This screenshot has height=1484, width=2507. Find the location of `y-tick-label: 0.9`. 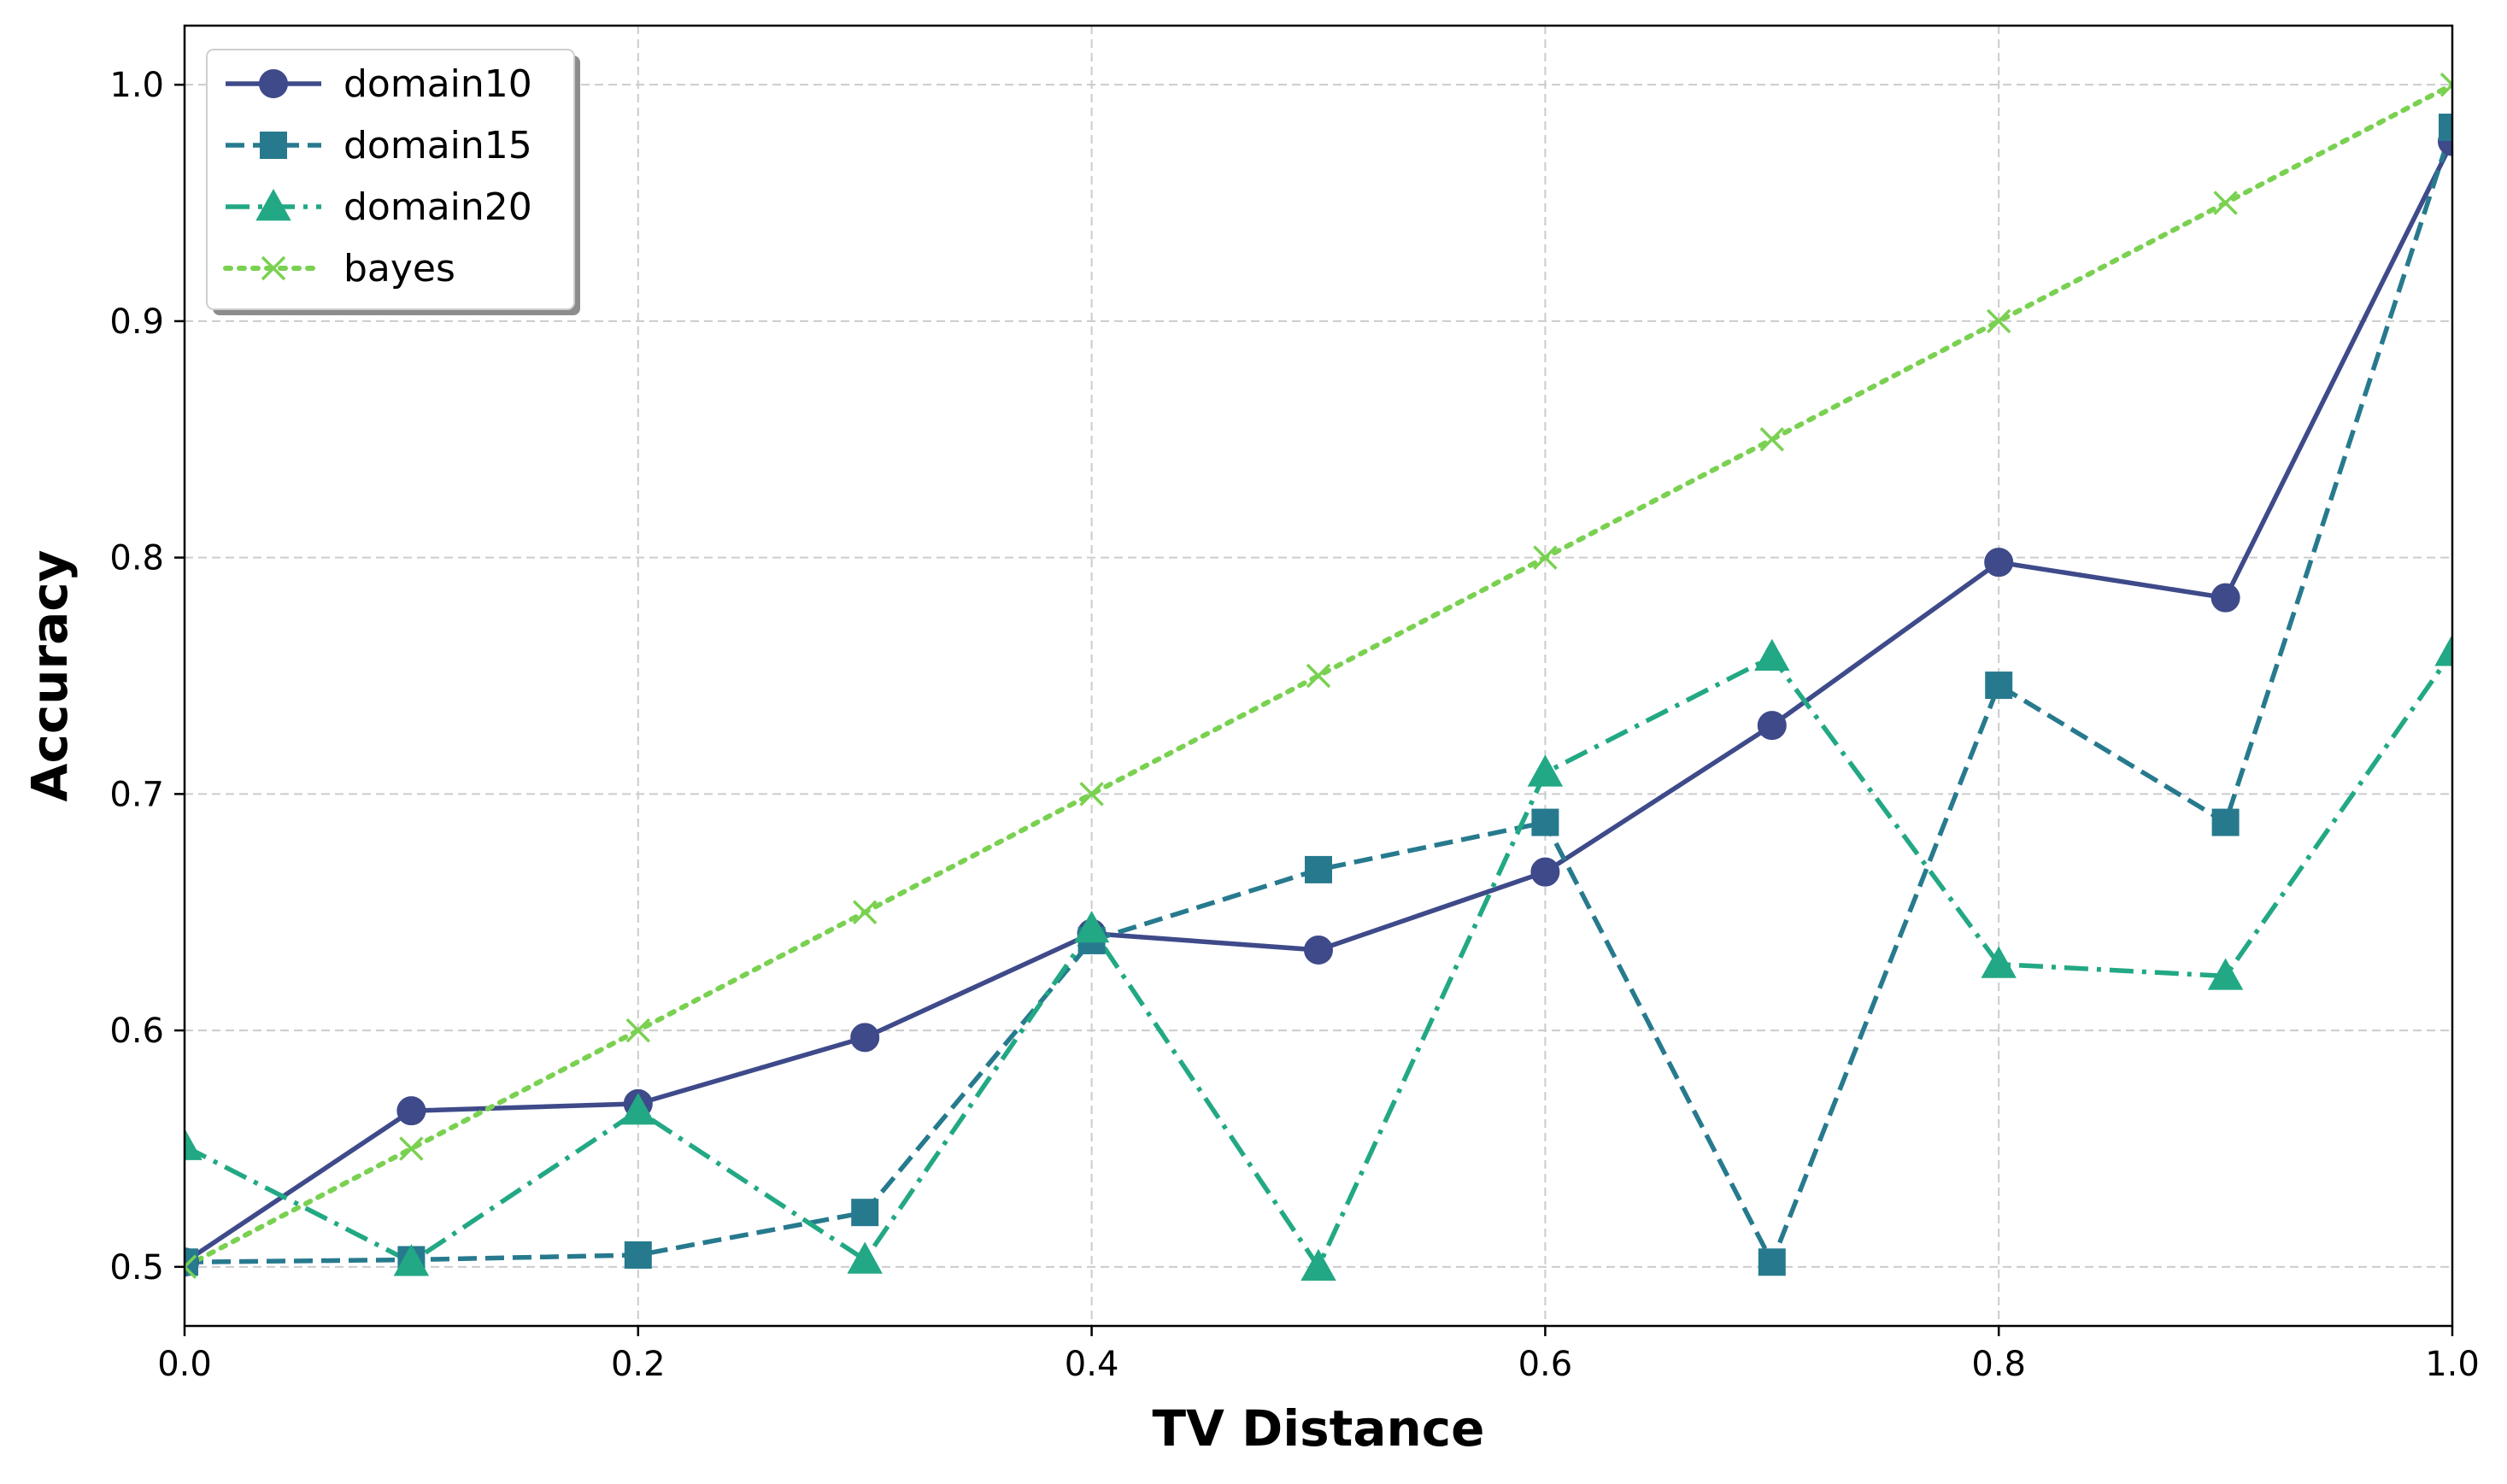

y-tick-label: 0.9 is located at coordinates (136, 322).